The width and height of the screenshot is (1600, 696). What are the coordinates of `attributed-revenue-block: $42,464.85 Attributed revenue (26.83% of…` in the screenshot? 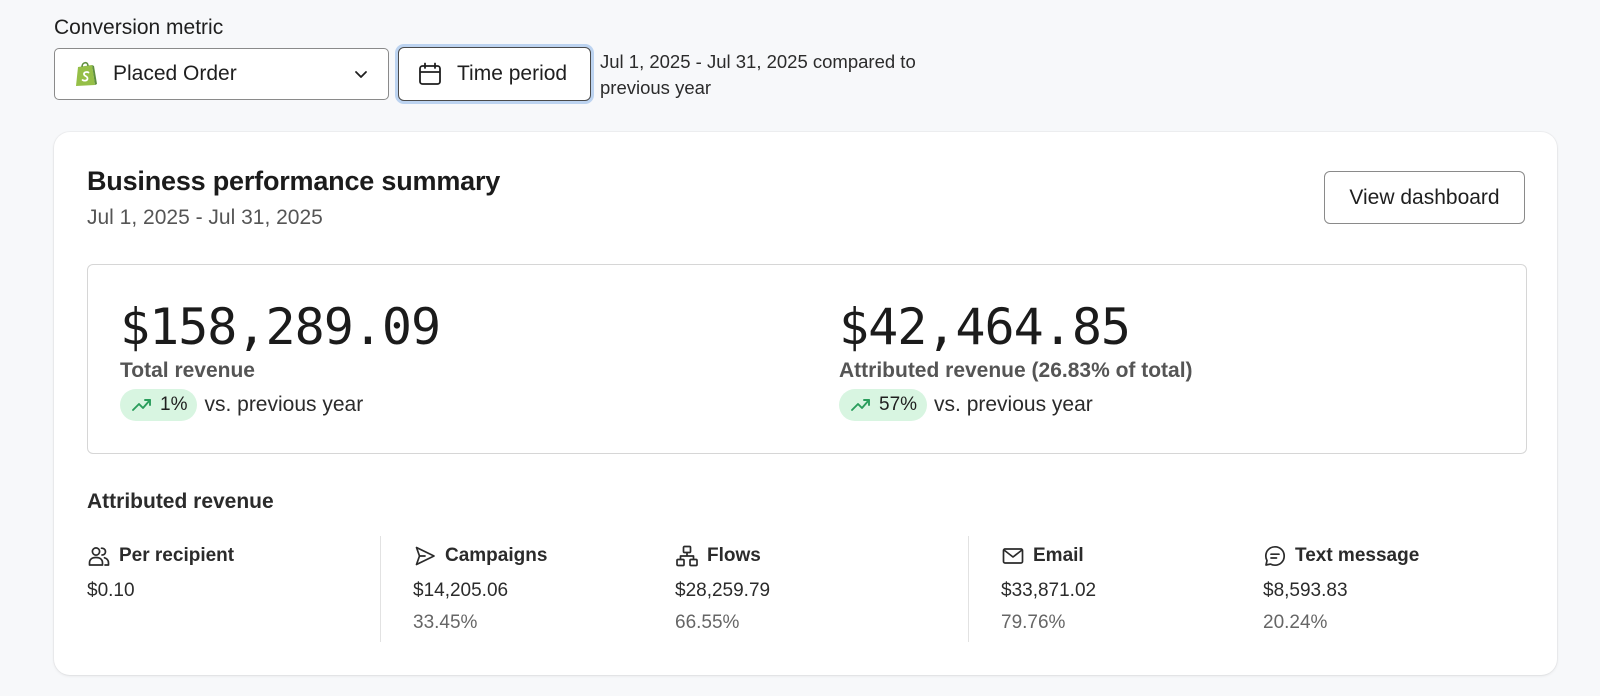 It's located at (1016, 359).